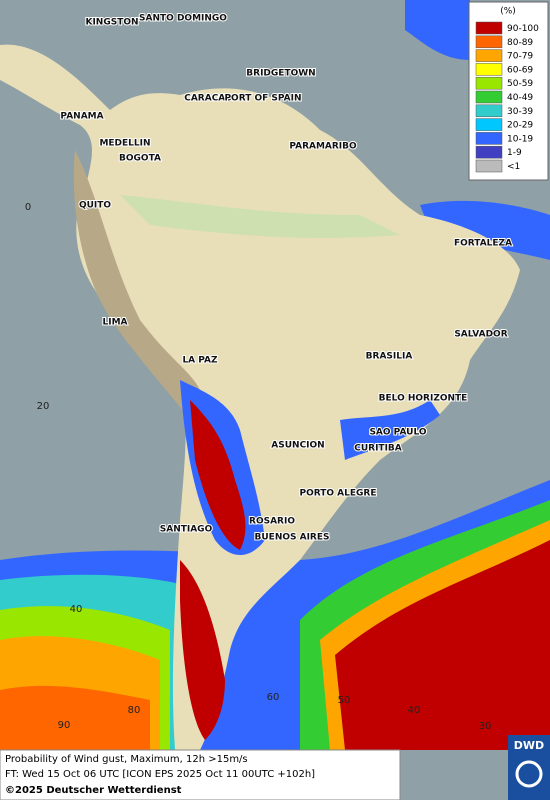 The height and width of the screenshot is (800, 550). Describe the element at coordinates (520, 70) in the screenshot. I see `legend-label: 60-69` at that location.